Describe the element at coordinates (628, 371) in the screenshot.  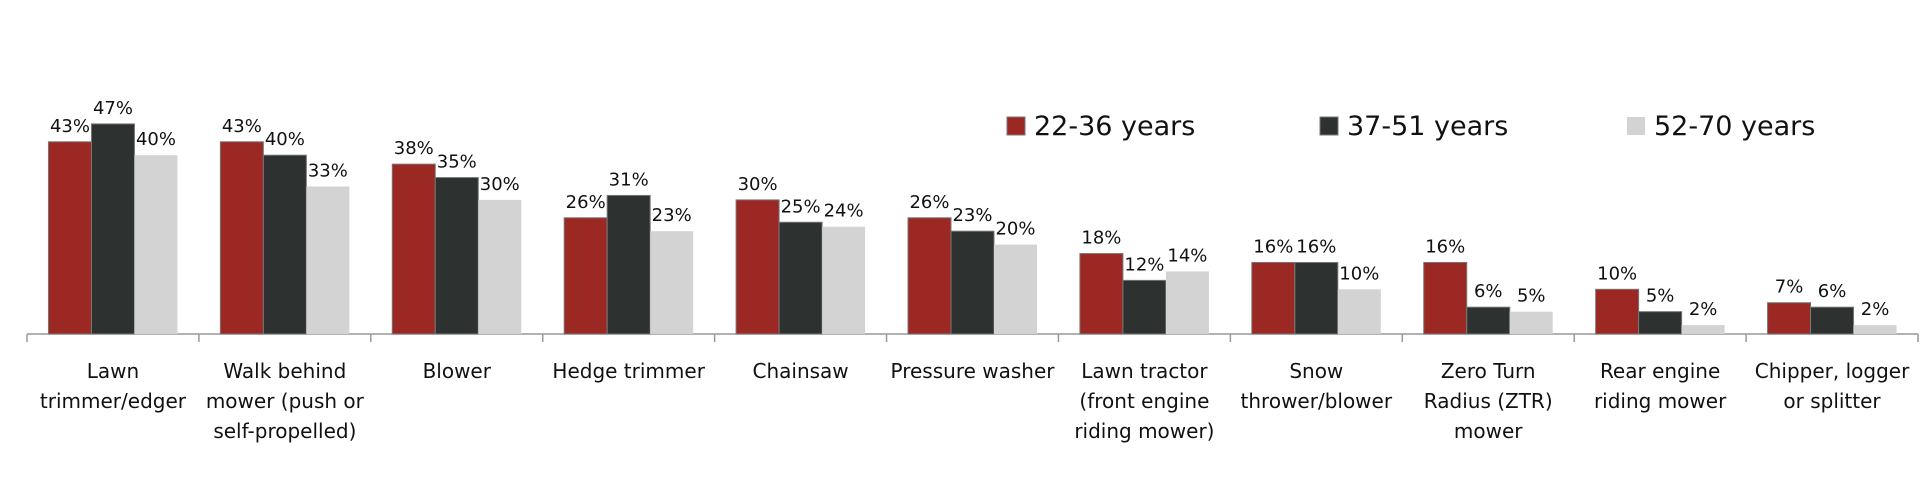
I see `x-tick-label: Hedge trimmer` at that location.